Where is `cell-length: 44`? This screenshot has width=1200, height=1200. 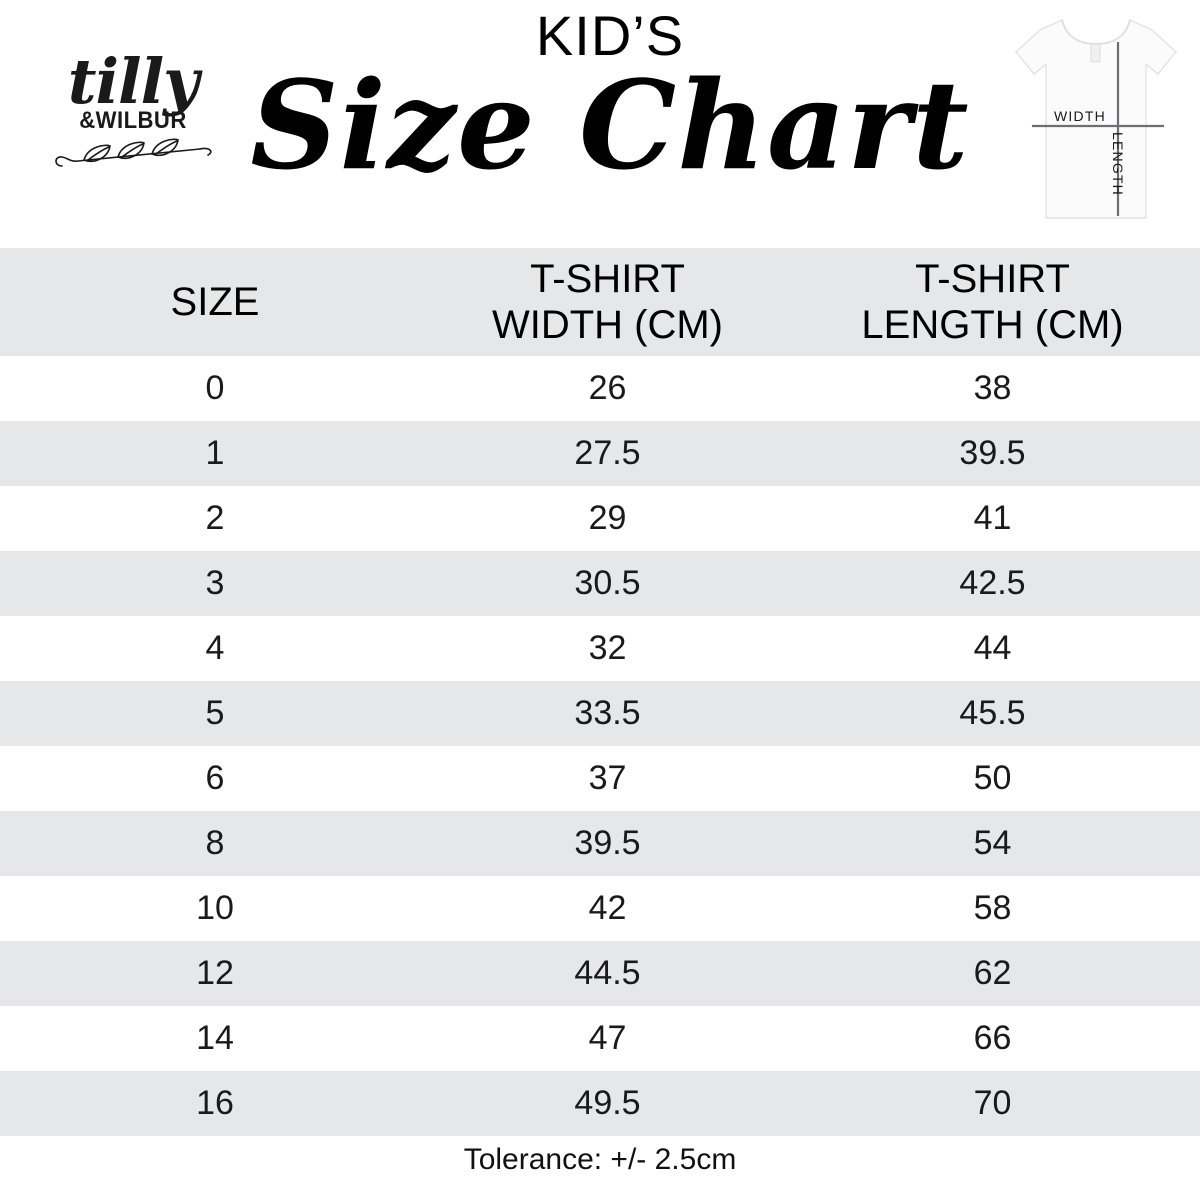
cell-length: 44 is located at coordinates (992, 648).